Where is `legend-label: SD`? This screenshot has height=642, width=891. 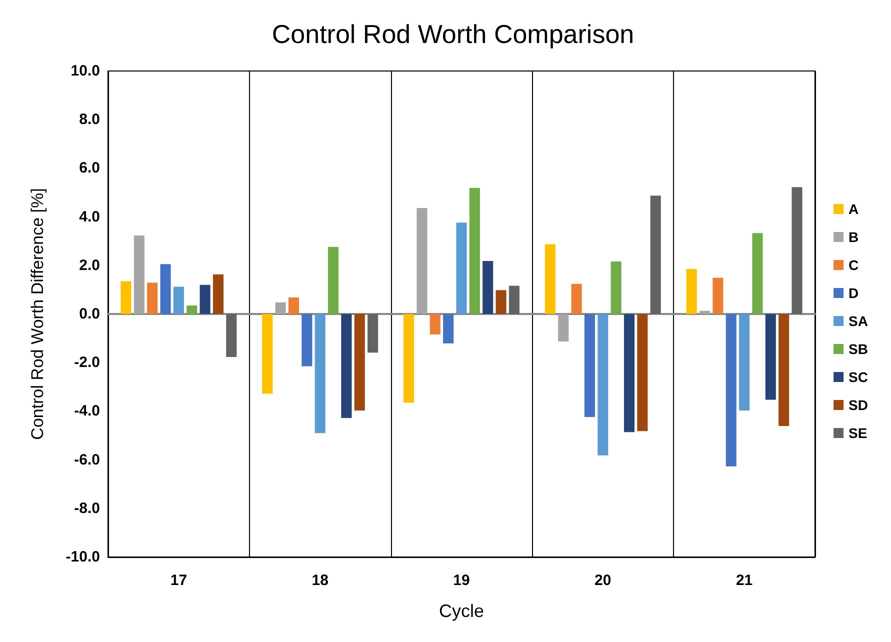 legend-label: SD is located at coordinates (858, 405).